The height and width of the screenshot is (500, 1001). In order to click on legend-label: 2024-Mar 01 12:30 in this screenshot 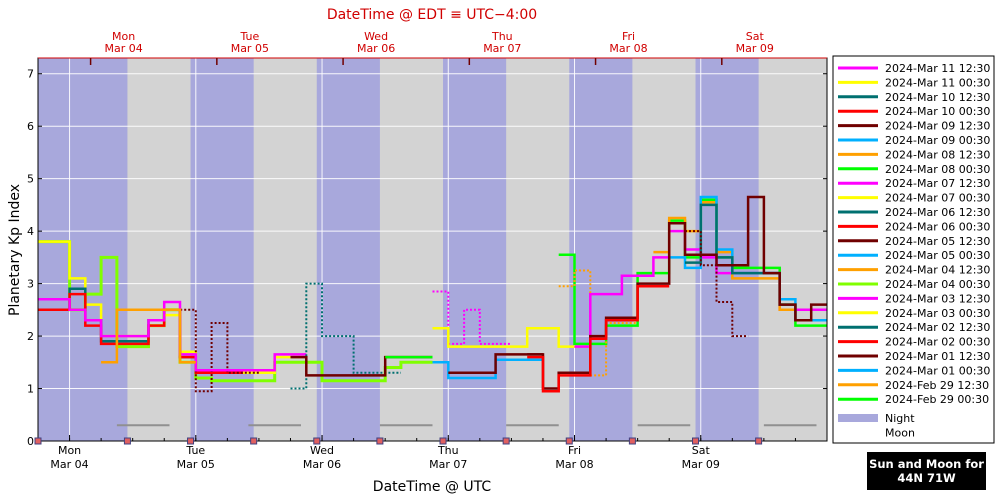, I will do `click(937, 356)`.